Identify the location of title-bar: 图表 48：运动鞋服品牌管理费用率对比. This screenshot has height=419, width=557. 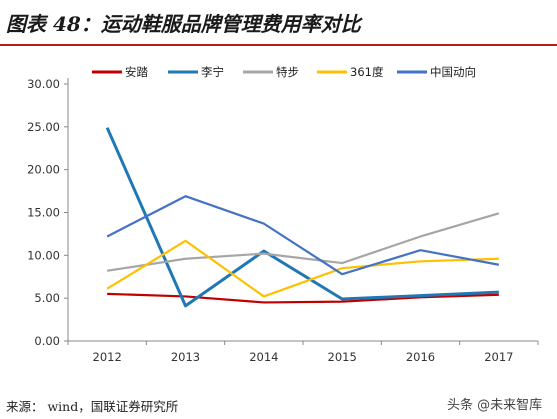
(278, 23).